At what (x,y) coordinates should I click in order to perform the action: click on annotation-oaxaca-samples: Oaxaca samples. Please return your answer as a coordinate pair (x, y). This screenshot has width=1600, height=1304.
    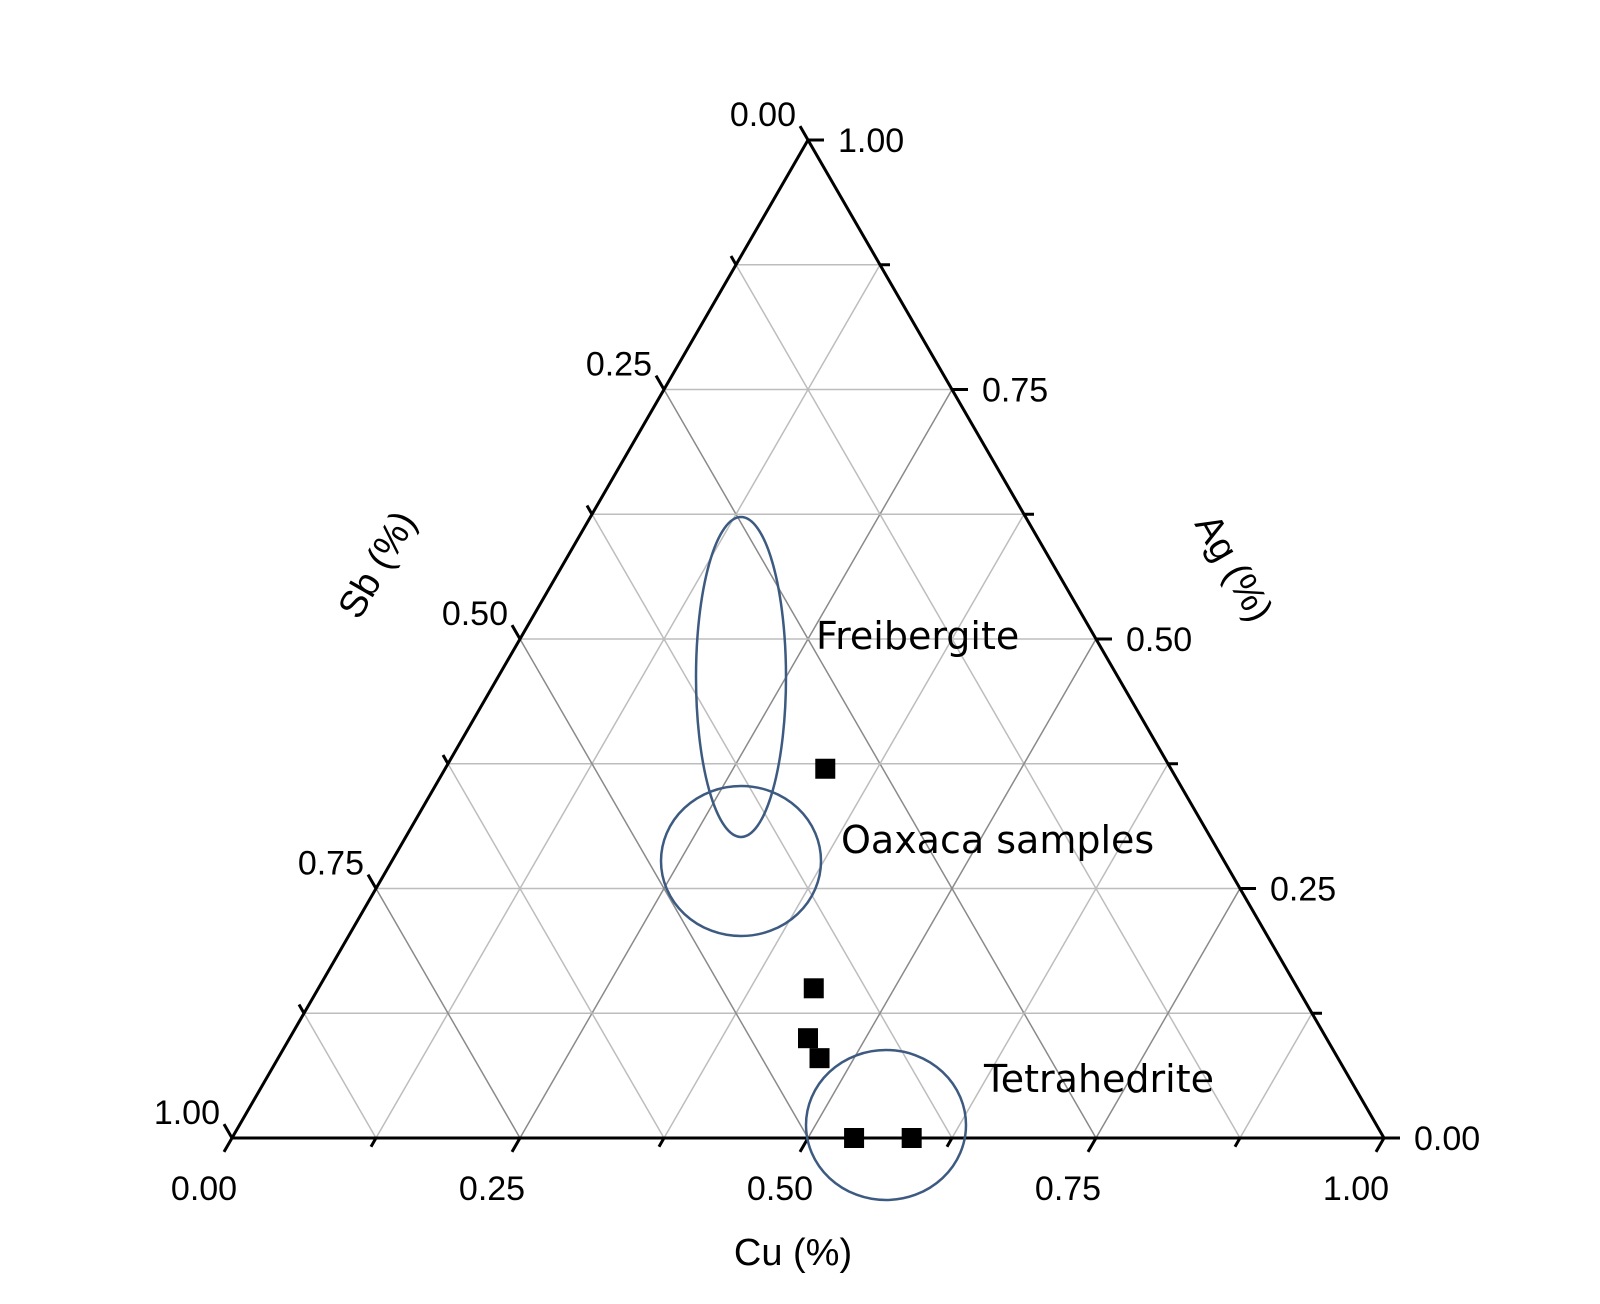
    Looking at the image, I should click on (997, 840).